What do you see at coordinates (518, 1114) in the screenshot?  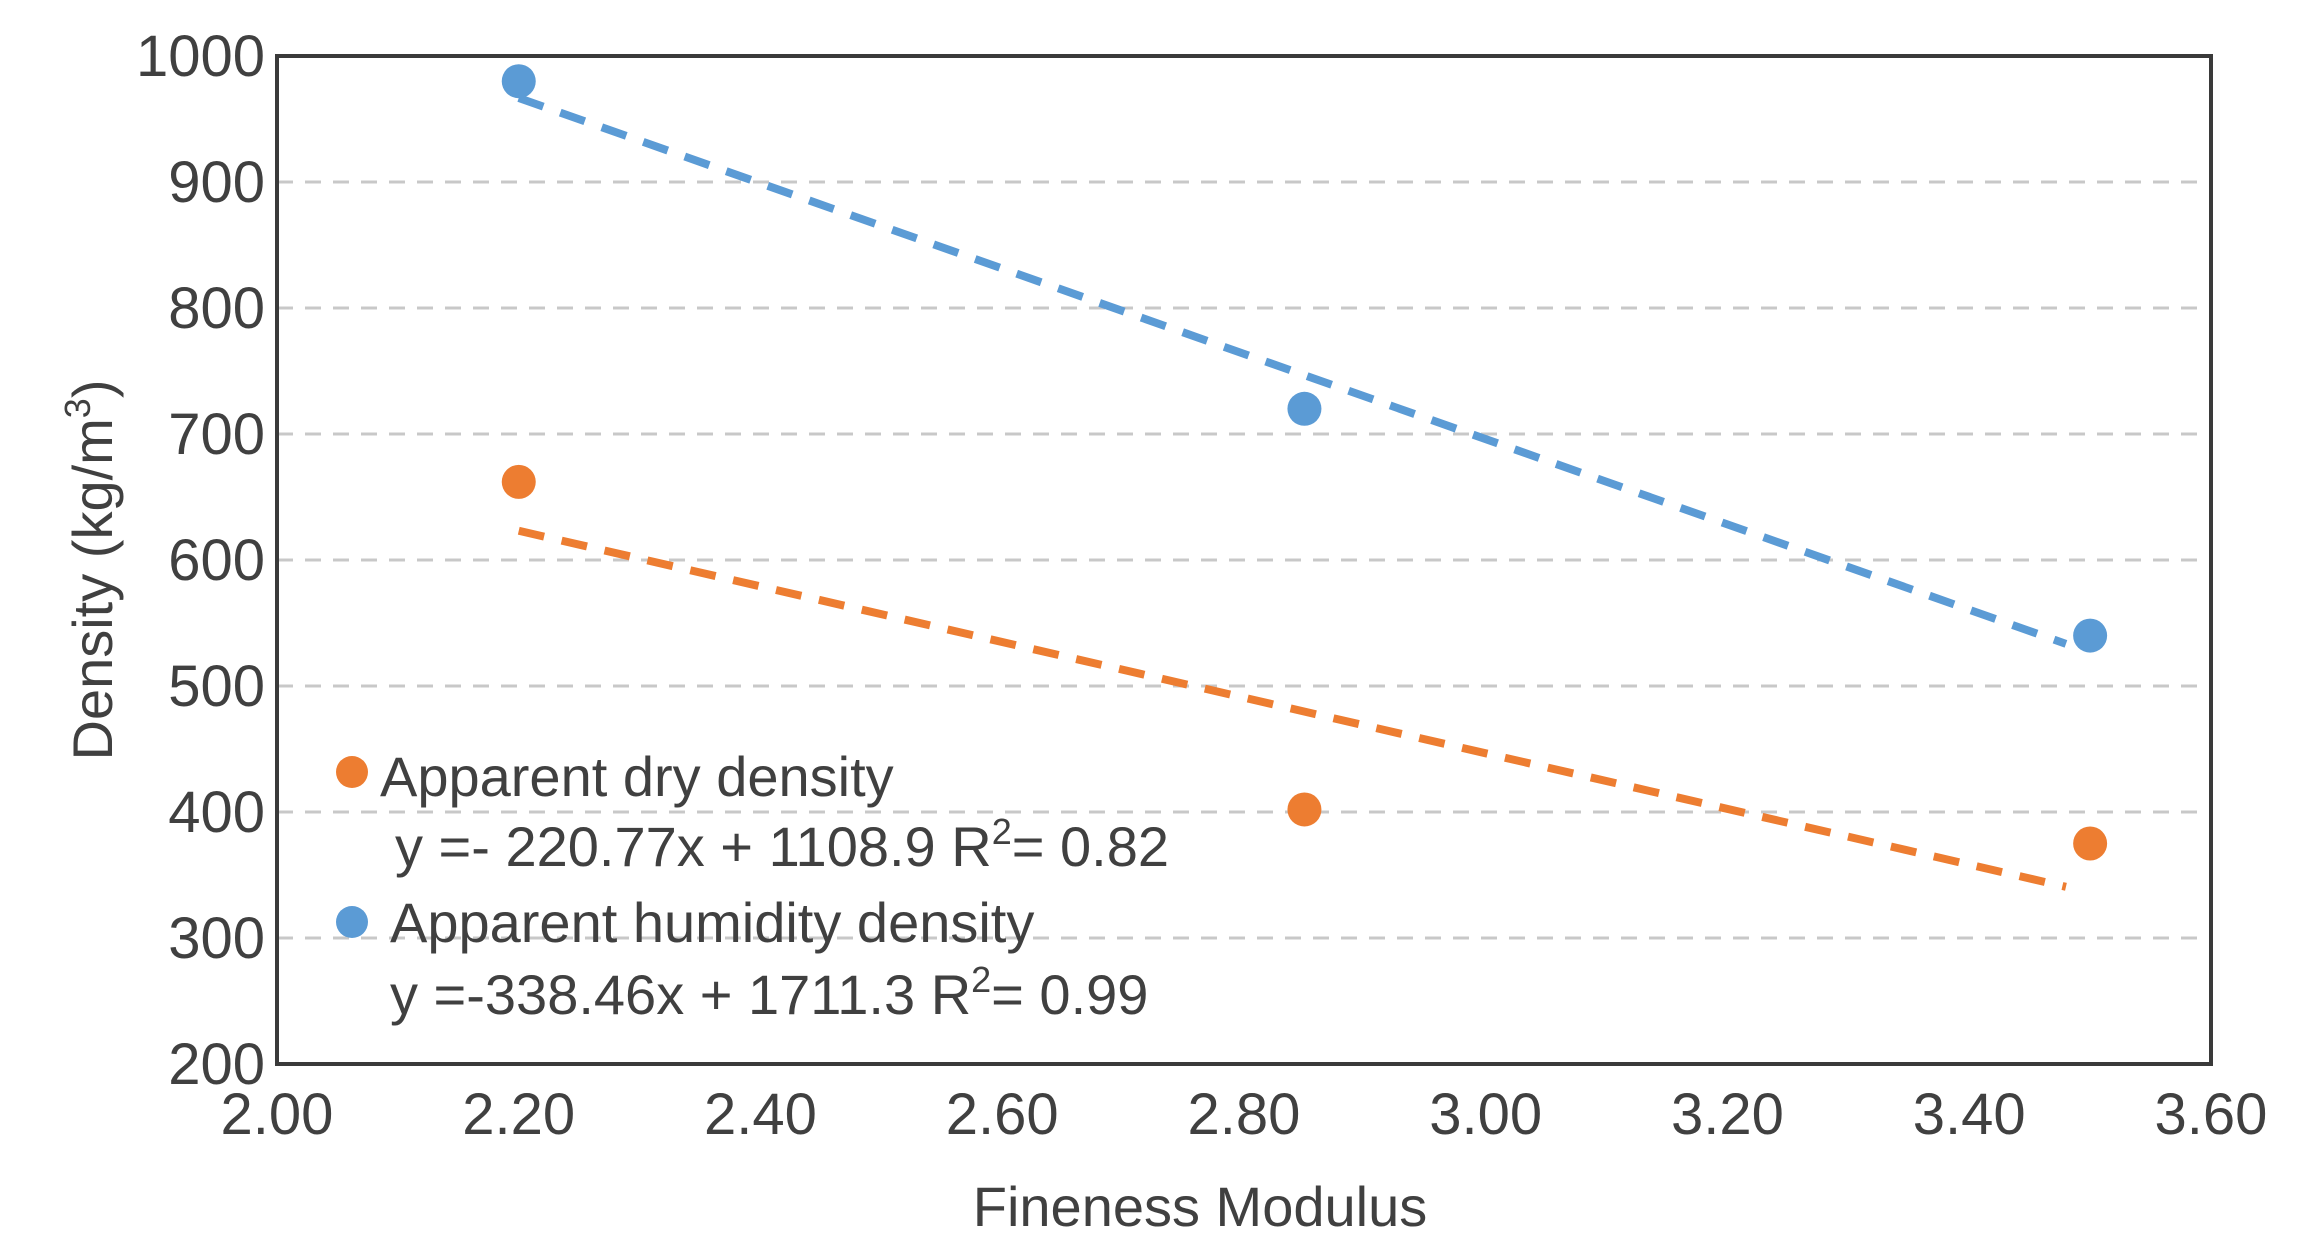 I see `x-tick-label: 2.20` at bounding box center [518, 1114].